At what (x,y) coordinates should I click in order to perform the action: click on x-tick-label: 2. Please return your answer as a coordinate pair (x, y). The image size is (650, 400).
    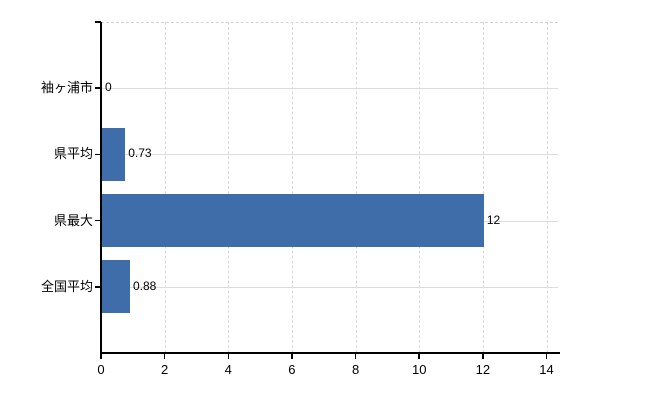
    Looking at the image, I should click on (165, 369).